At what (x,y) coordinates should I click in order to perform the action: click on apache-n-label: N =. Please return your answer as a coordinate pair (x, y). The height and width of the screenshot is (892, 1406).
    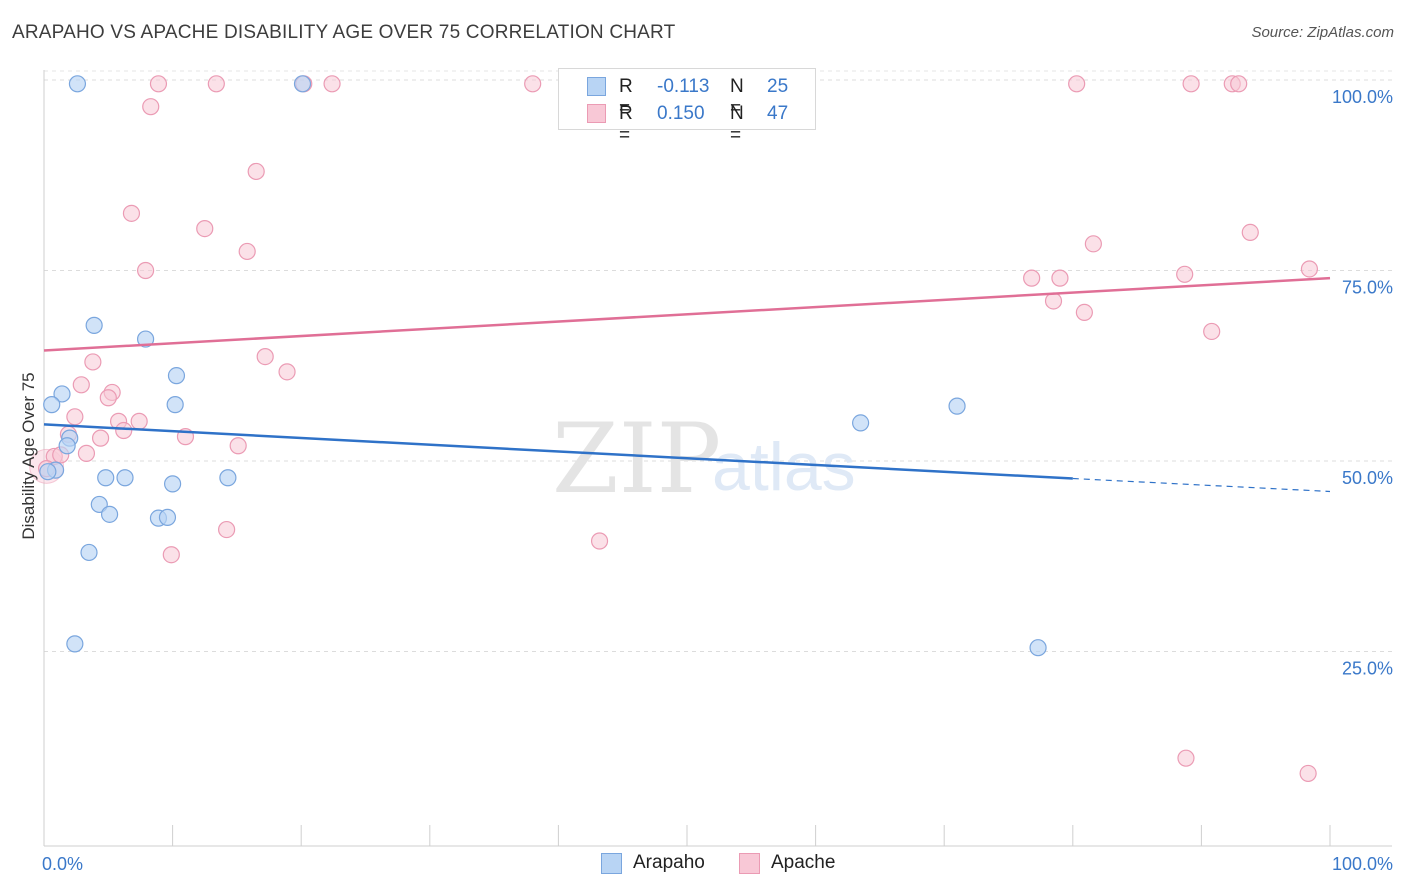
    Looking at the image, I should click on (737, 124).